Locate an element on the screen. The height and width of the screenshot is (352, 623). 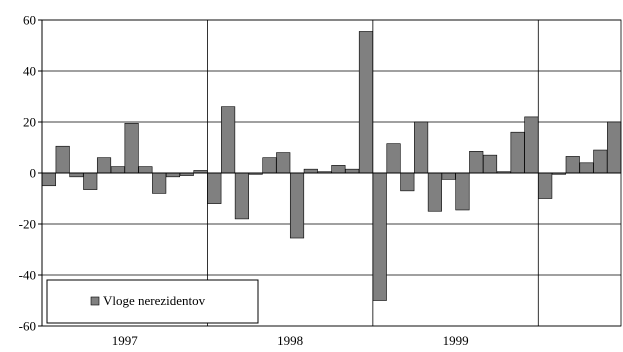
year-label-1998: 1998 is located at coordinates (290, 340).